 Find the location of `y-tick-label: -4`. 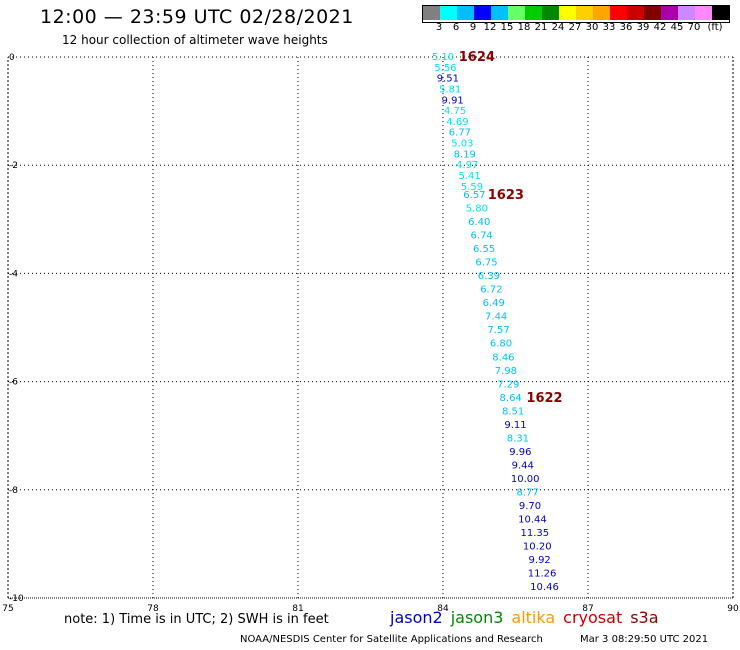

y-tick-label: -4 is located at coordinates (13, 274).